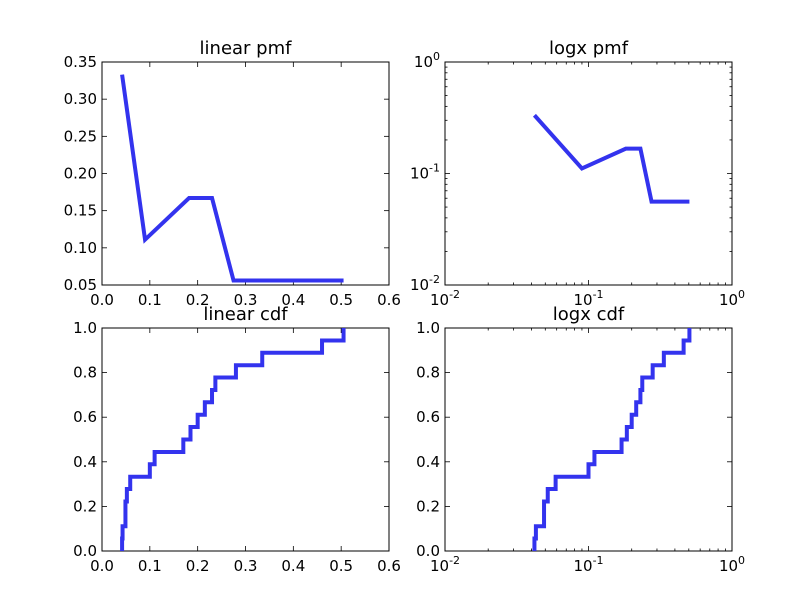 The width and height of the screenshot is (812, 612). I want to click on y-tick-label: 0.25, so click(80, 136).